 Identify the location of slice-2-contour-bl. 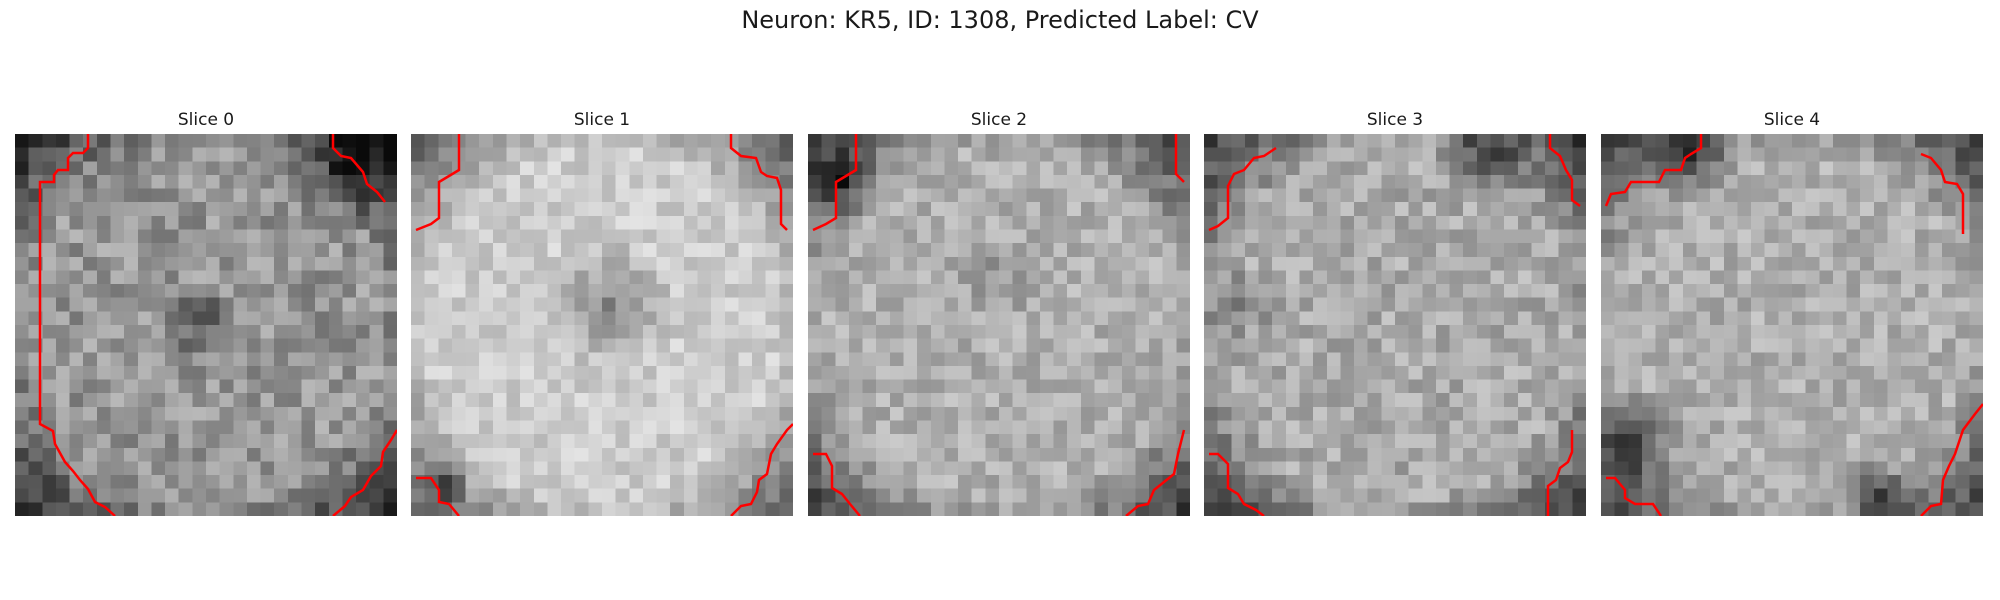
(837, 484).